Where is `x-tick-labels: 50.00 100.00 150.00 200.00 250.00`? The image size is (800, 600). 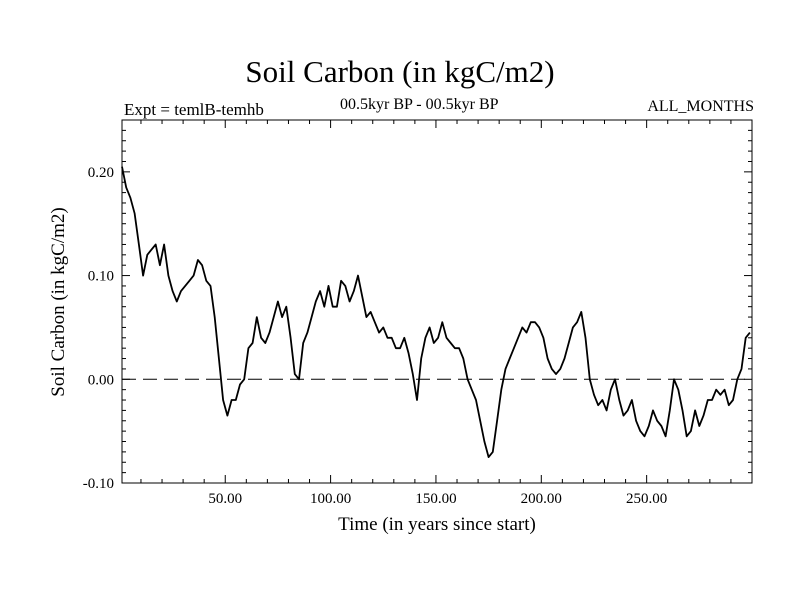
x-tick-labels: 50.00 100.00 150.00 200.00 250.00 is located at coordinates (437, 499).